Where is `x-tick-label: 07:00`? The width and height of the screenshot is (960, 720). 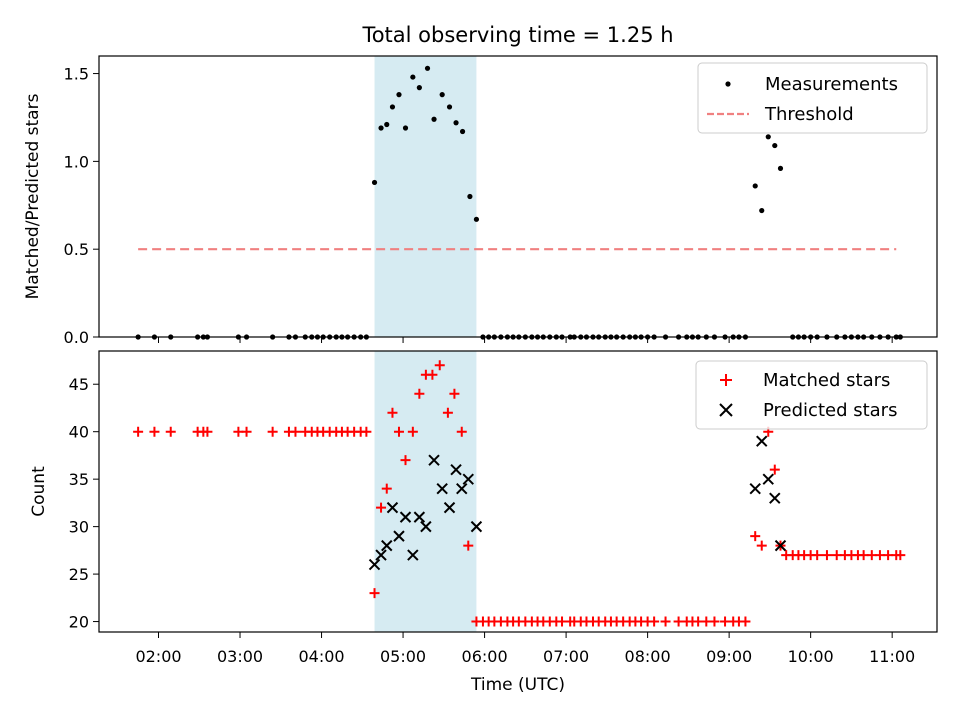 x-tick-label: 07:00 is located at coordinates (566, 656).